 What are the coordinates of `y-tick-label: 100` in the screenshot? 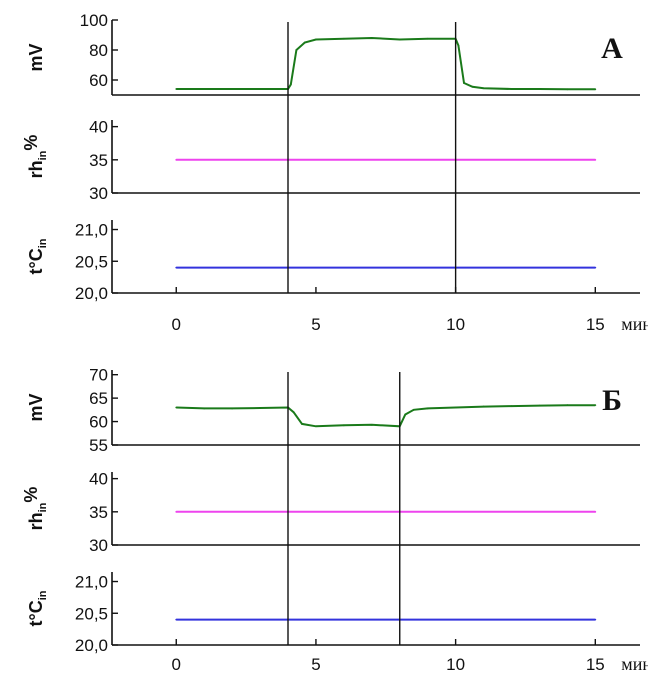 It's located at (94, 20).